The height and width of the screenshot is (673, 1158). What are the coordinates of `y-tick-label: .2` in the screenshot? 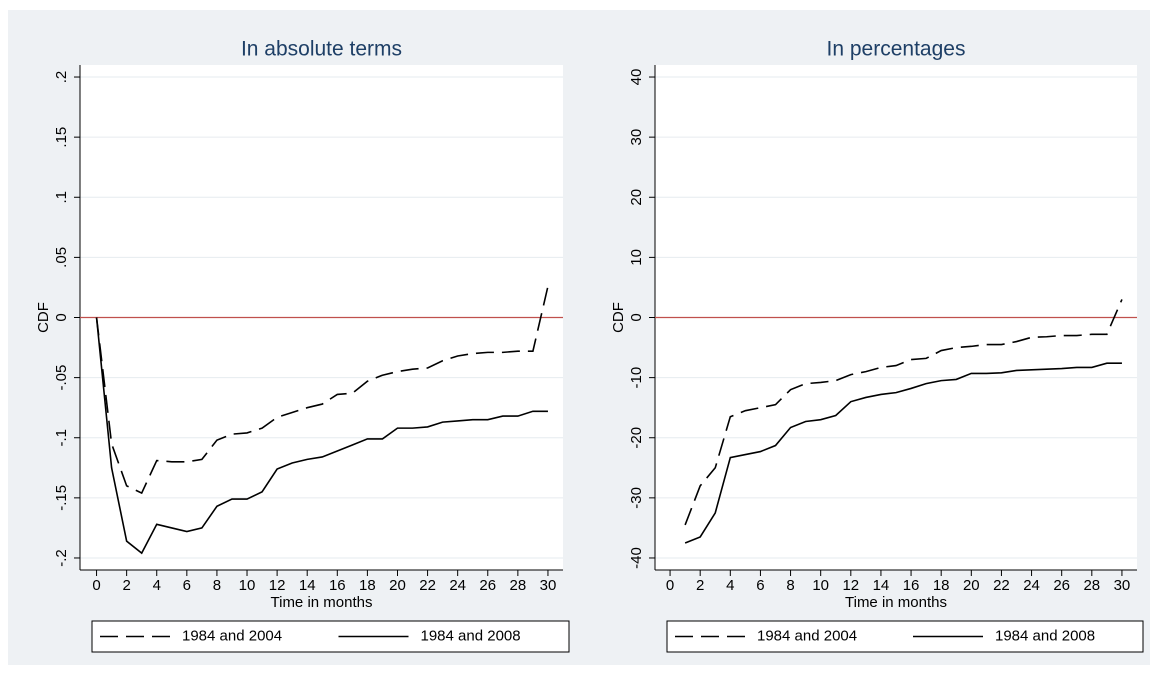 It's located at (61, 77).